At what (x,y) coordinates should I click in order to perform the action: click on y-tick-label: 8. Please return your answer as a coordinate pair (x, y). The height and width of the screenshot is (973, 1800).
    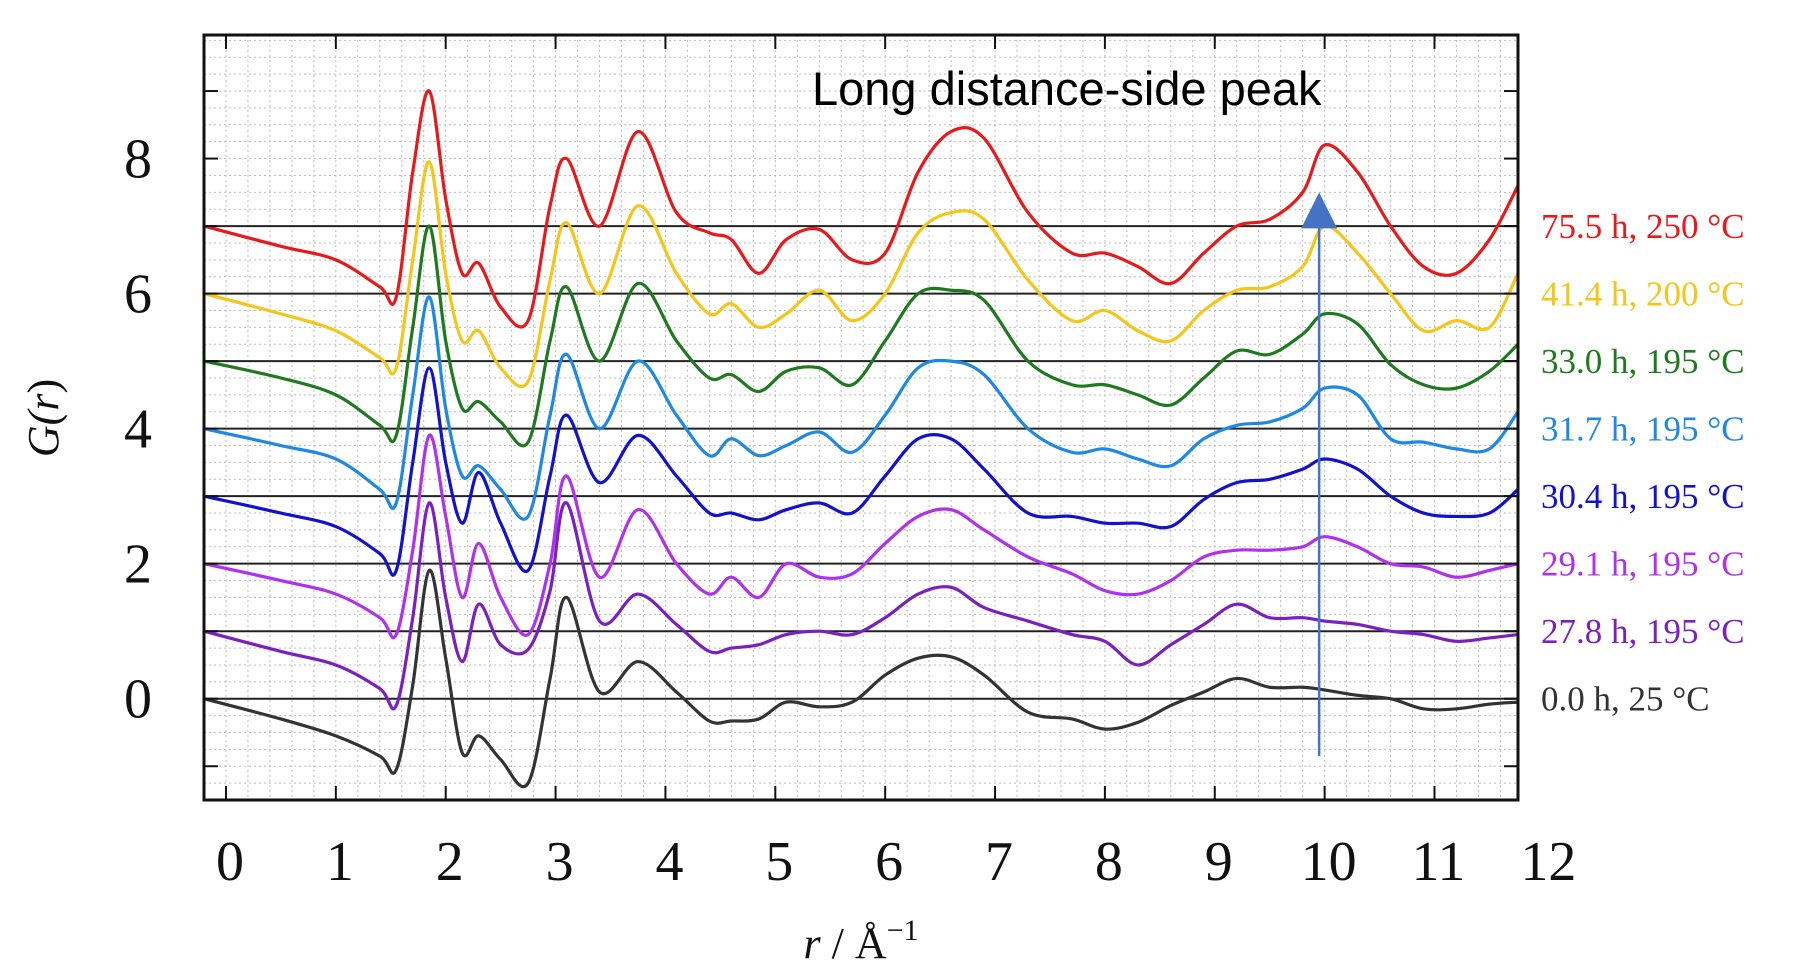
    Looking at the image, I should click on (138, 160).